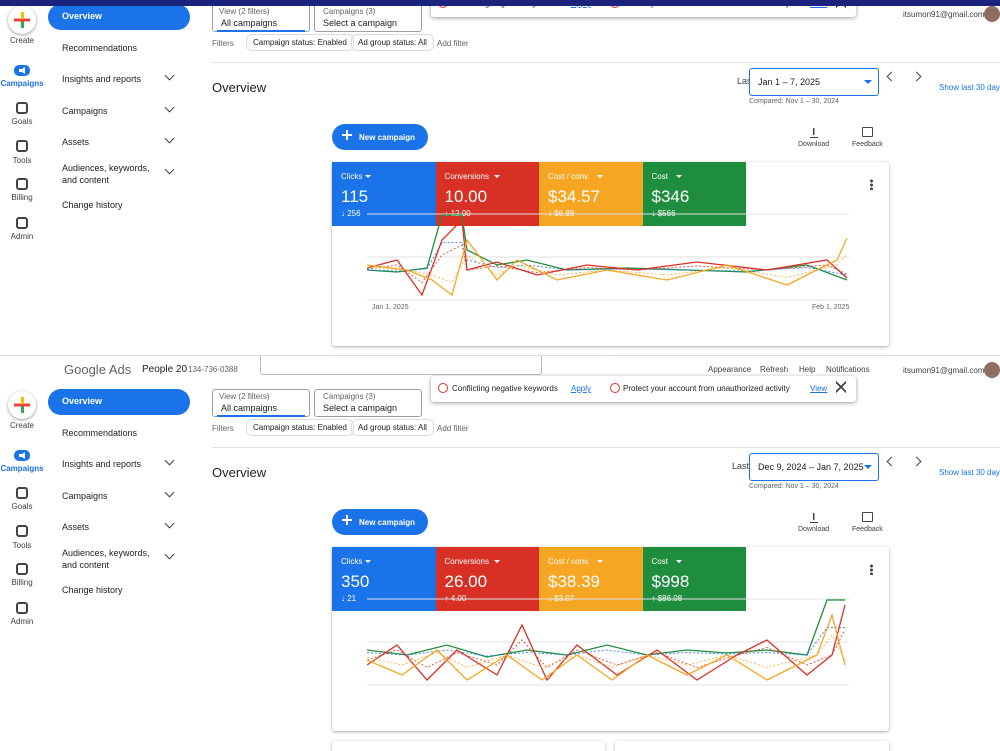 This screenshot has height=751, width=1000. Describe the element at coordinates (774, 369) in the screenshot. I see `header-item: Refresh` at that location.